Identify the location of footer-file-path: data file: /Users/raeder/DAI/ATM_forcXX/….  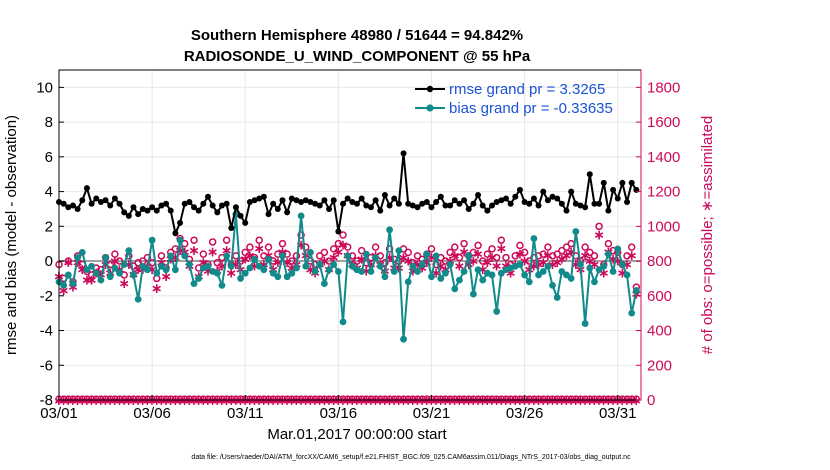
(411, 457).